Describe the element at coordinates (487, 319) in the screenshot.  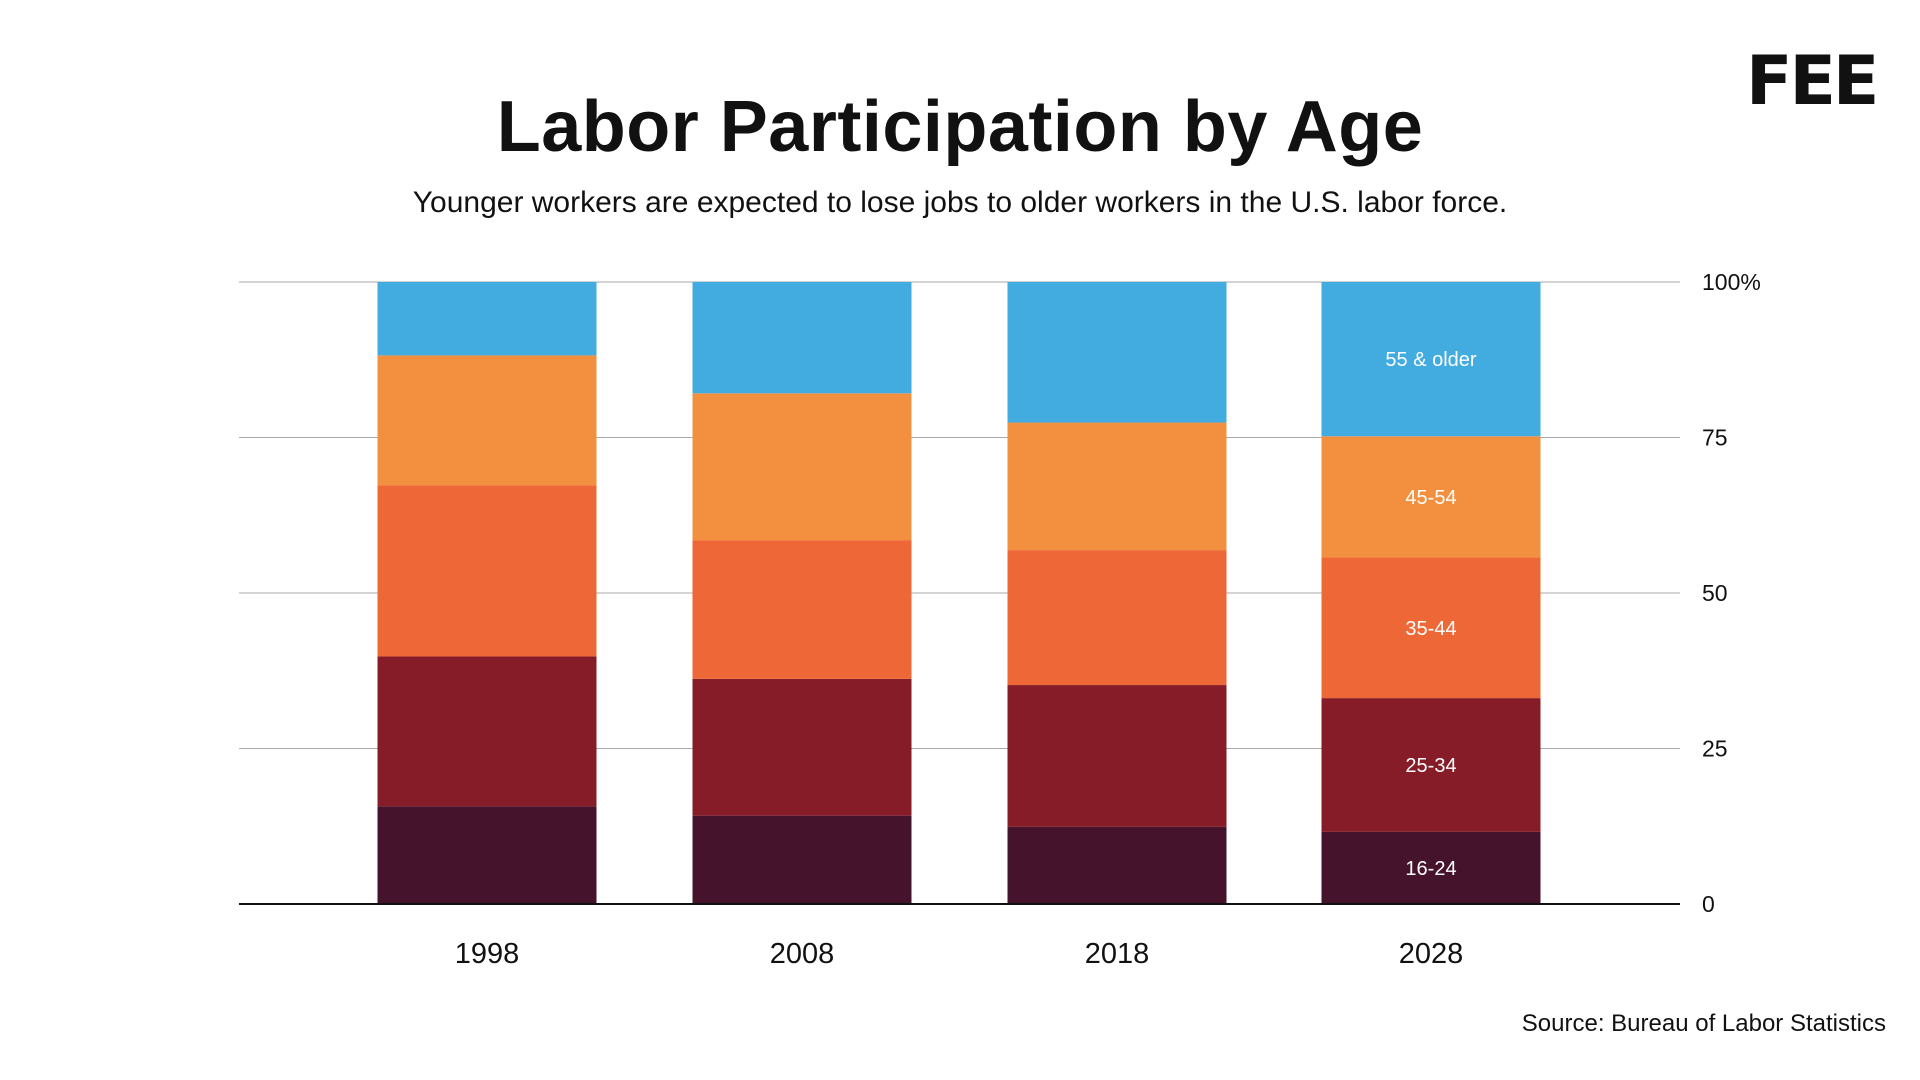
I see `bar-segment-55-older-1998` at that location.